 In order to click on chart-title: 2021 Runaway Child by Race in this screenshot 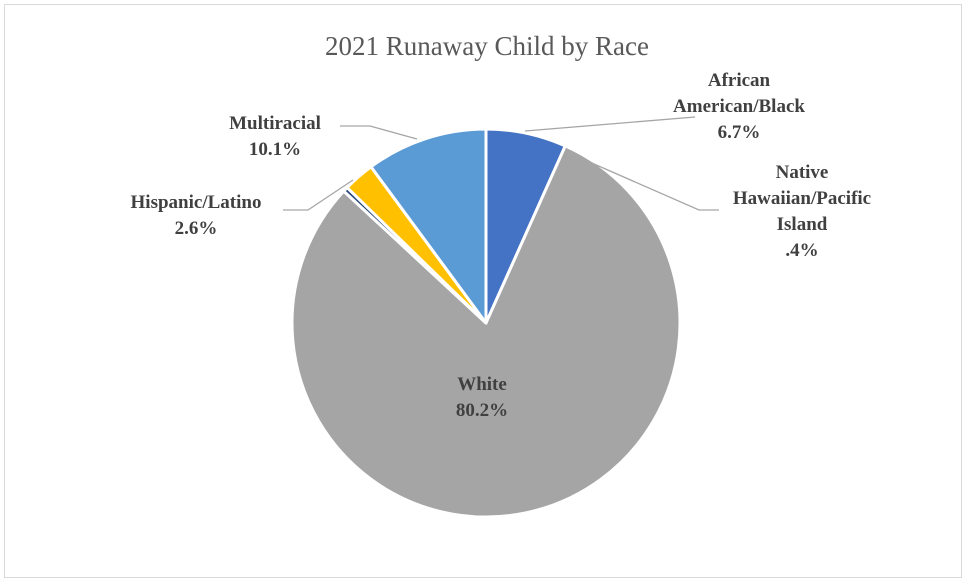, I will do `click(487, 46)`.